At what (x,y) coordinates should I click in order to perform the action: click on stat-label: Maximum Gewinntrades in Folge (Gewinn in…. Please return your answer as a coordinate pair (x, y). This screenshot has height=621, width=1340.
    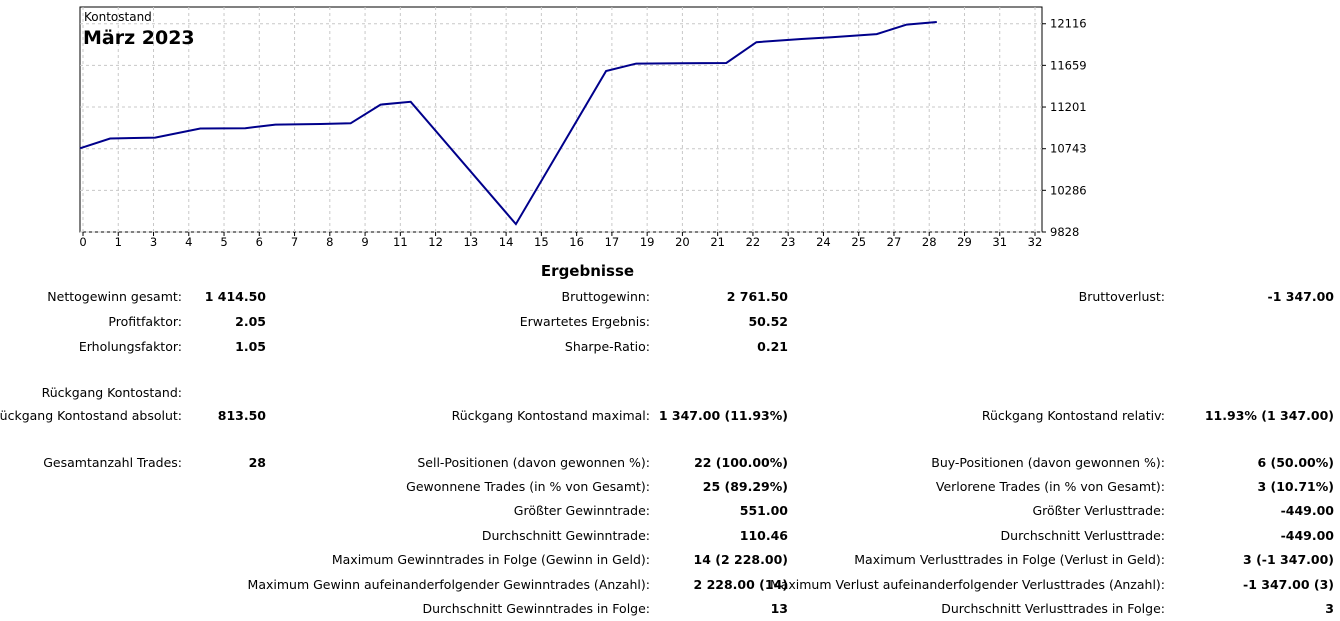
    Looking at the image, I should click on (490, 559).